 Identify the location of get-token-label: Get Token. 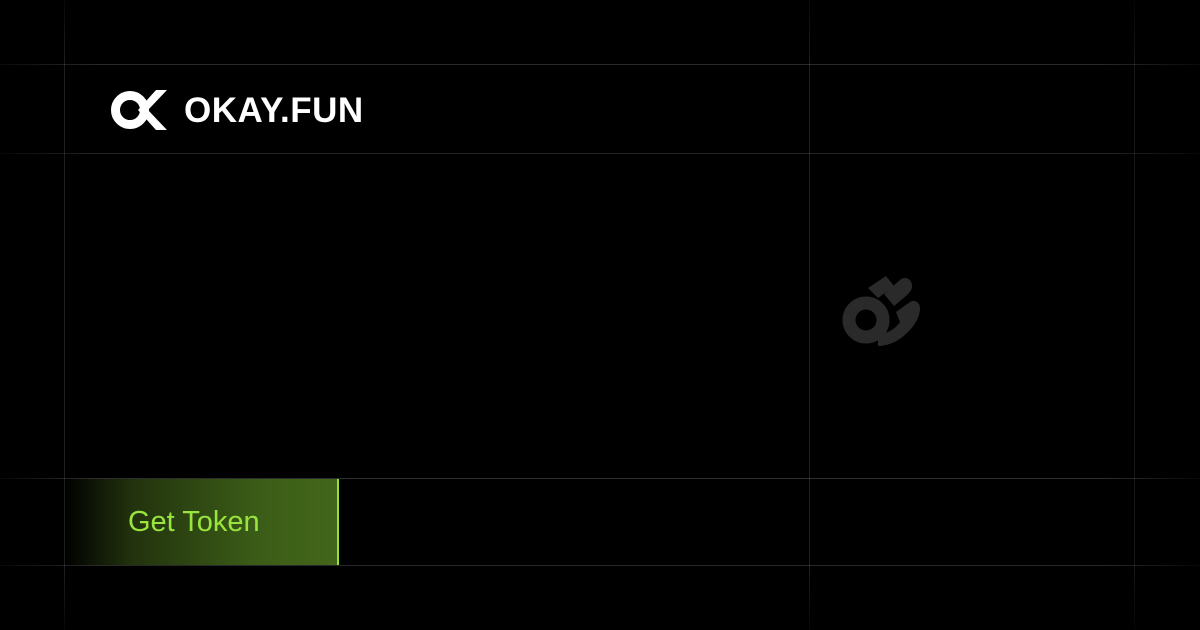
(194, 521).